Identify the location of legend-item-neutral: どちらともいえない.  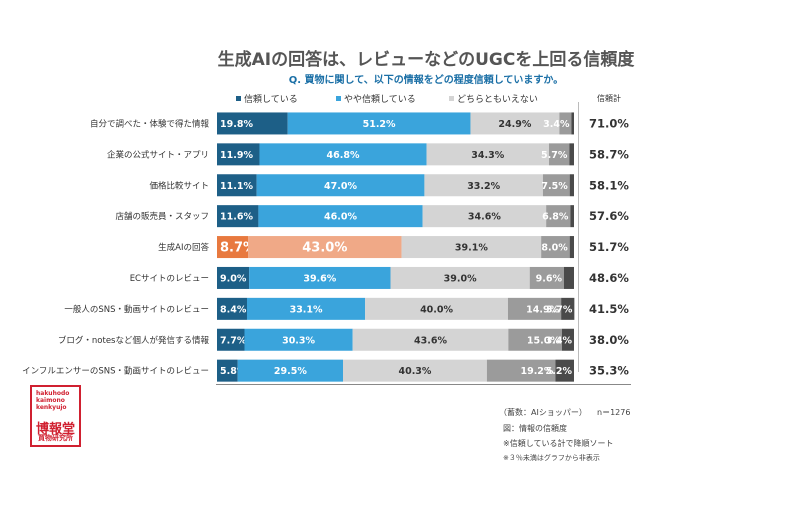
(493, 98).